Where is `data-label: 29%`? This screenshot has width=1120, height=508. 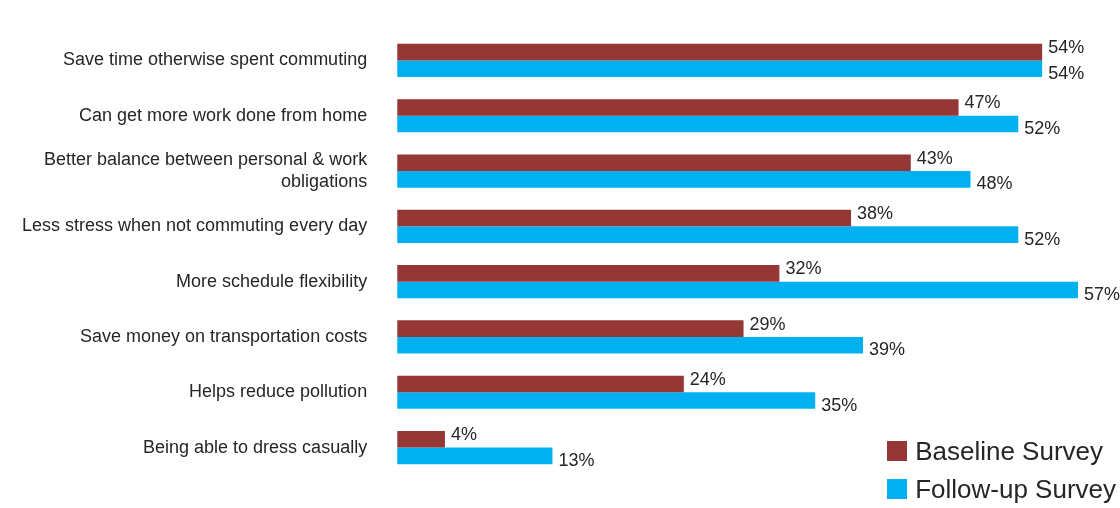
data-label: 29% is located at coordinates (767, 323).